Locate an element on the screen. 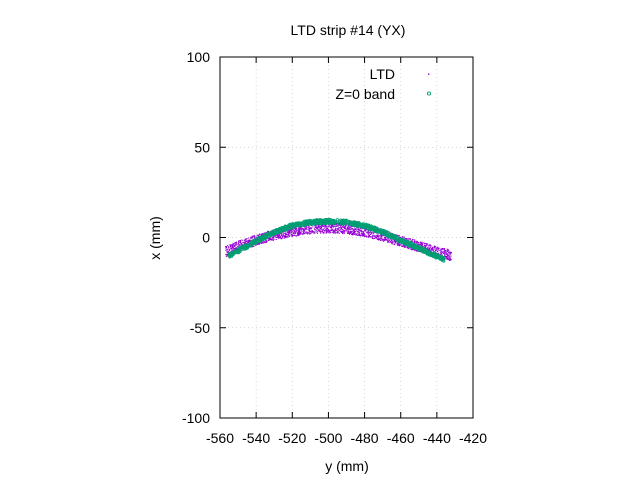  y-tick-label: 100 is located at coordinates (199, 57).